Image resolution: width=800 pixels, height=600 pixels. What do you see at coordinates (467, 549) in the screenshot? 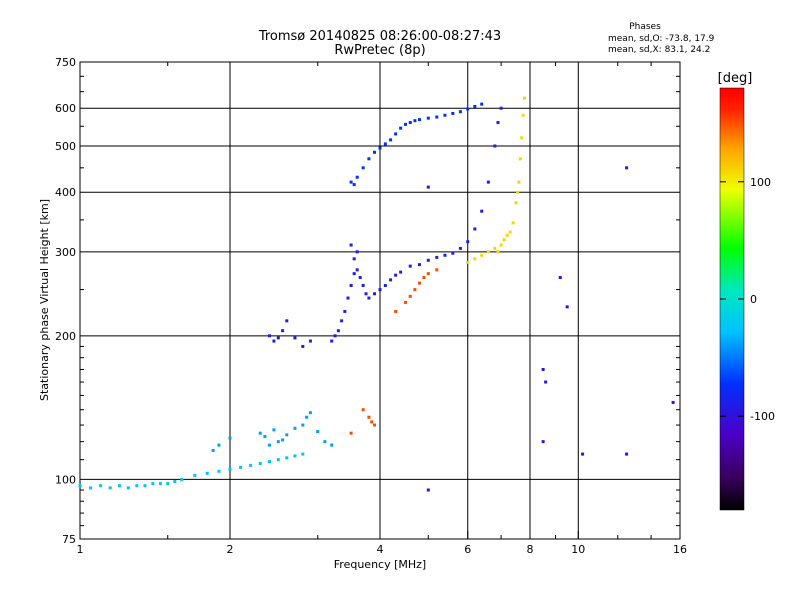
I see `x-tick-label: 6` at bounding box center [467, 549].